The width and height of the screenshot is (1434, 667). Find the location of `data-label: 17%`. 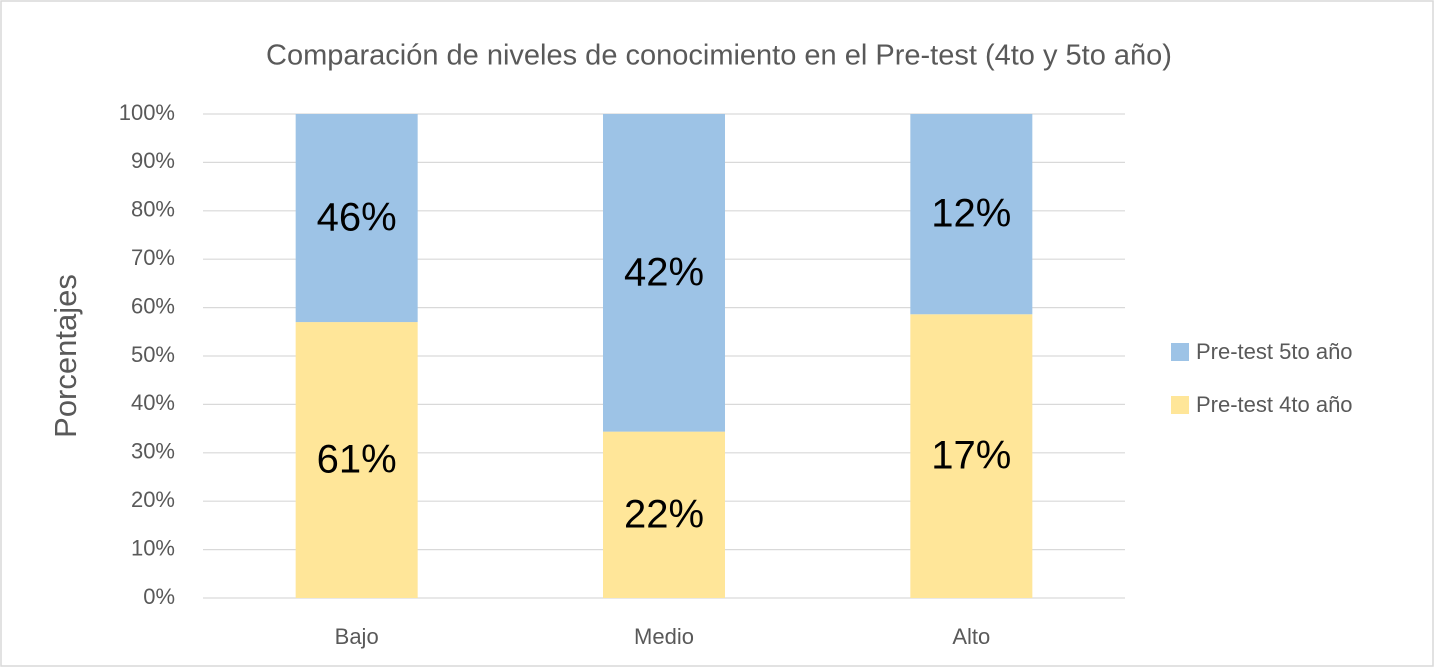

data-label: 17% is located at coordinates (971, 456).